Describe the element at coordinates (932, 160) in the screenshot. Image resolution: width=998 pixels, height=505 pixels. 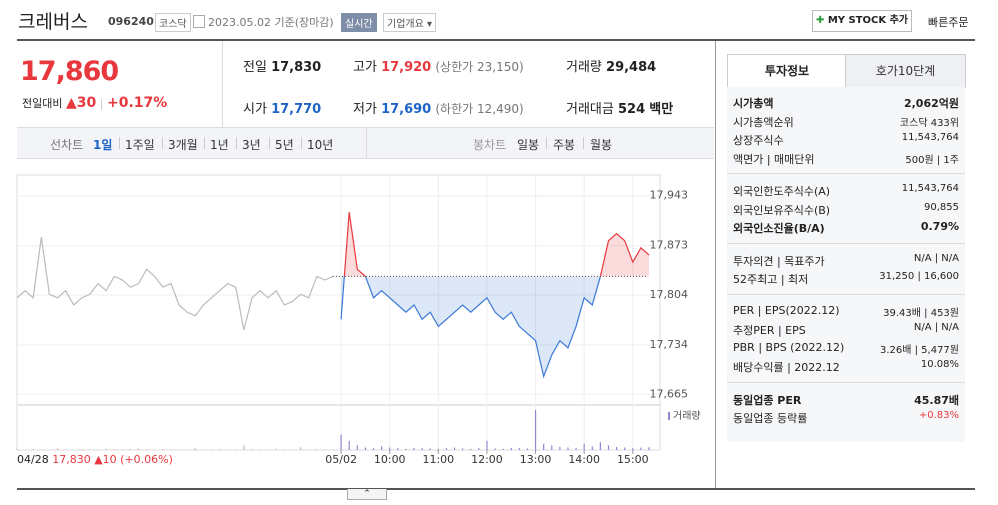
I see `info-value: 500원 | 1주` at that location.